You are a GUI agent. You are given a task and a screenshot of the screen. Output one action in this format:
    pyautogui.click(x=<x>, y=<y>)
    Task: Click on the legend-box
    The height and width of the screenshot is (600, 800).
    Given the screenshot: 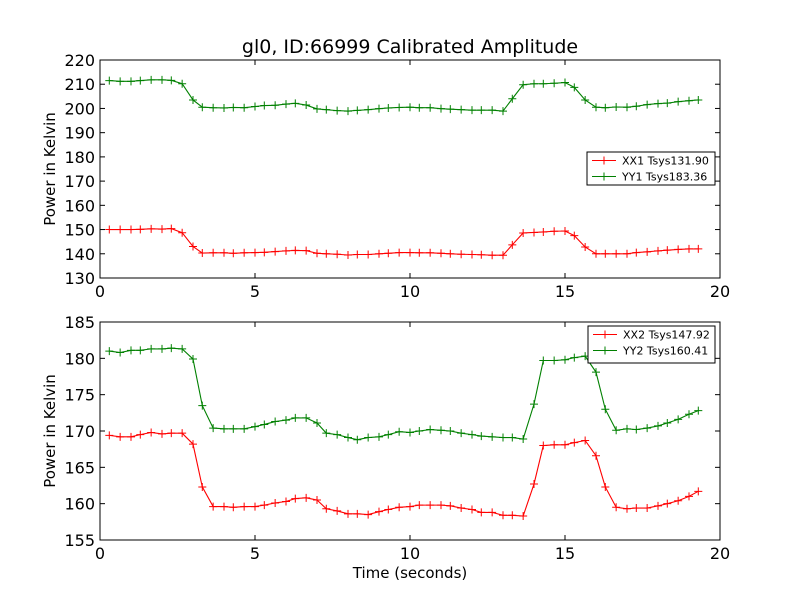 What is the action you would take?
    pyautogui.click(x=651, y=168)
    